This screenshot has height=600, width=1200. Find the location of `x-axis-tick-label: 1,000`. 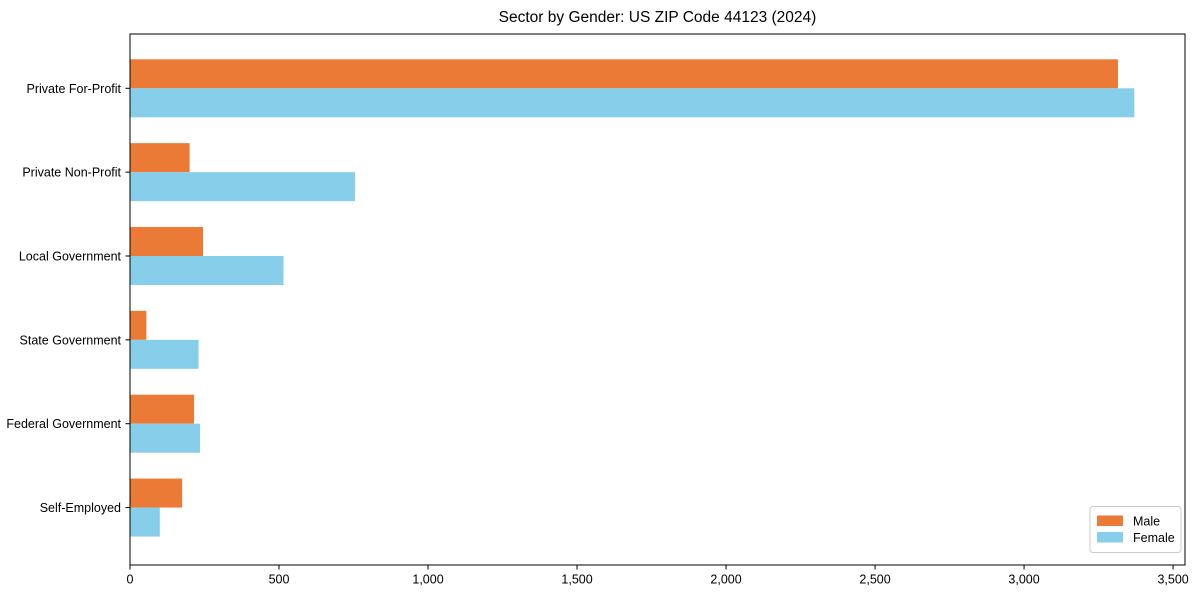

x-axis-tick-label: 1,000 is located at coordinates (427, 580).